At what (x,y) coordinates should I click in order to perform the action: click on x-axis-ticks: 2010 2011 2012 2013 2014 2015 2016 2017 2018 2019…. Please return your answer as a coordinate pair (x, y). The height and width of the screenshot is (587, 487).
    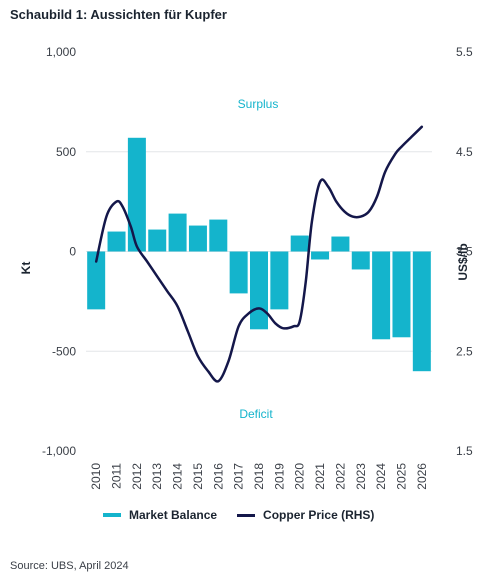
    Looking at the image, I should click on (259, 476).